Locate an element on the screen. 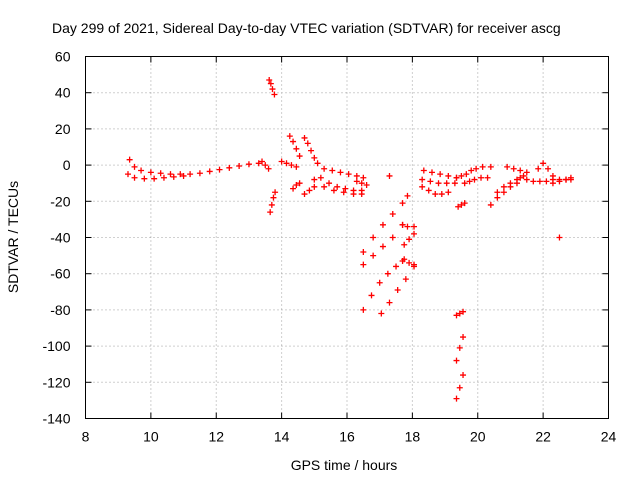 The width and height of the screenshot is (640, 480). x-tick-label: 12 is located at coordinates (216, 437).